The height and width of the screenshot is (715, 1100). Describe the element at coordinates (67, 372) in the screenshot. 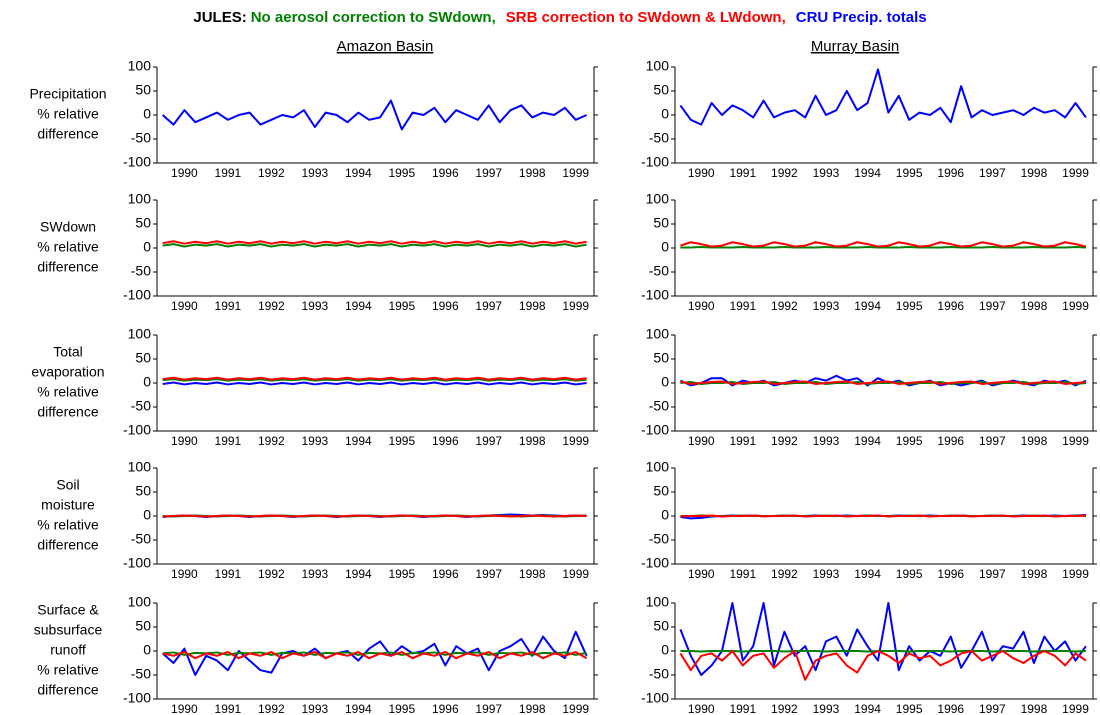

I see `row-label: evaporation` at that location.